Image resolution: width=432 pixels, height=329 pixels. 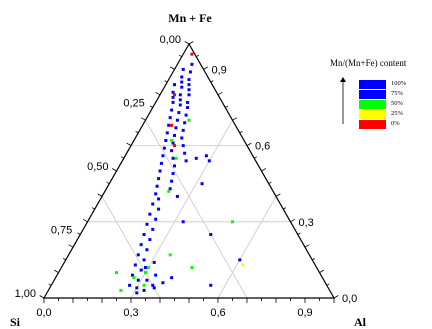 I want to click on tick-label-bottom: 0,0, so click(x=43, y=313).